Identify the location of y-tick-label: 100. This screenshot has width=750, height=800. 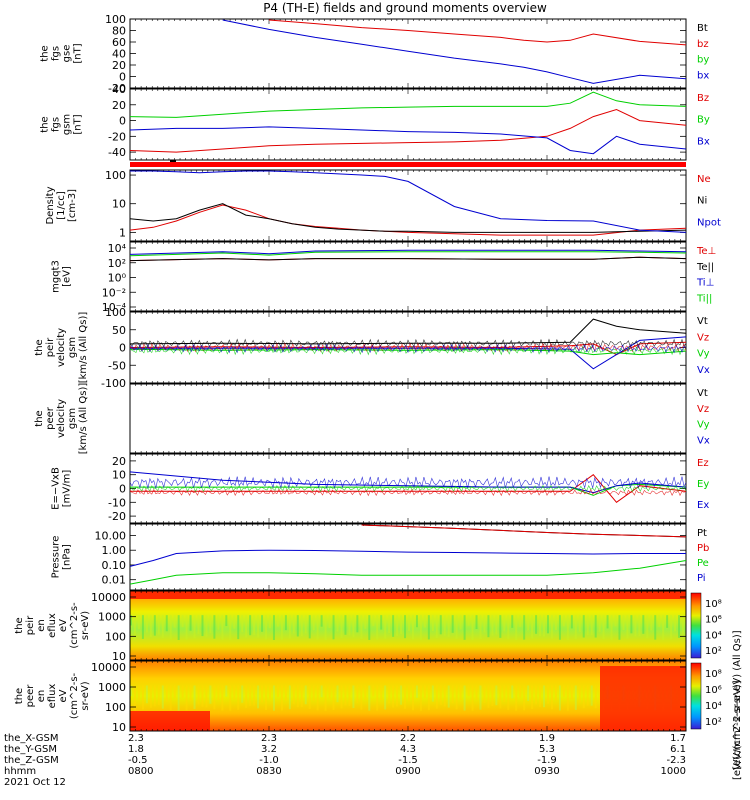
(115, 19).